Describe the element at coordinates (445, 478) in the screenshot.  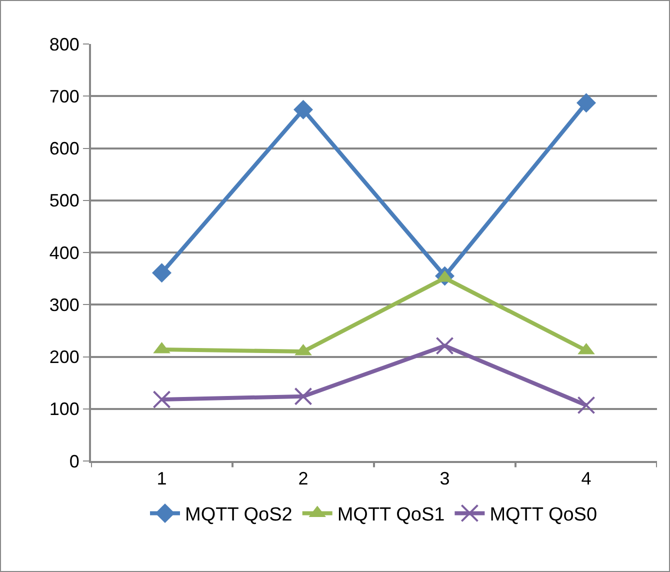
I see `x-tick-label: 3` at that location.